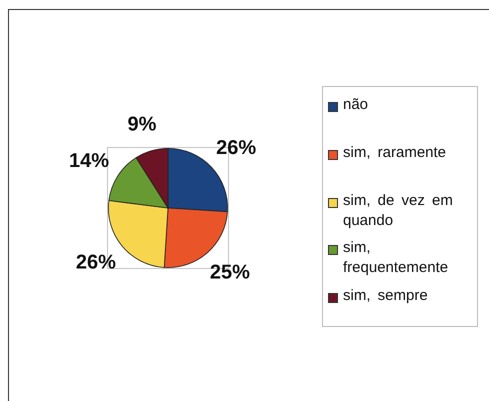  What do you see at coordinates (142, 124) in the screenshot?
I see `data-label: 9%` at bounding box center [142, 124].